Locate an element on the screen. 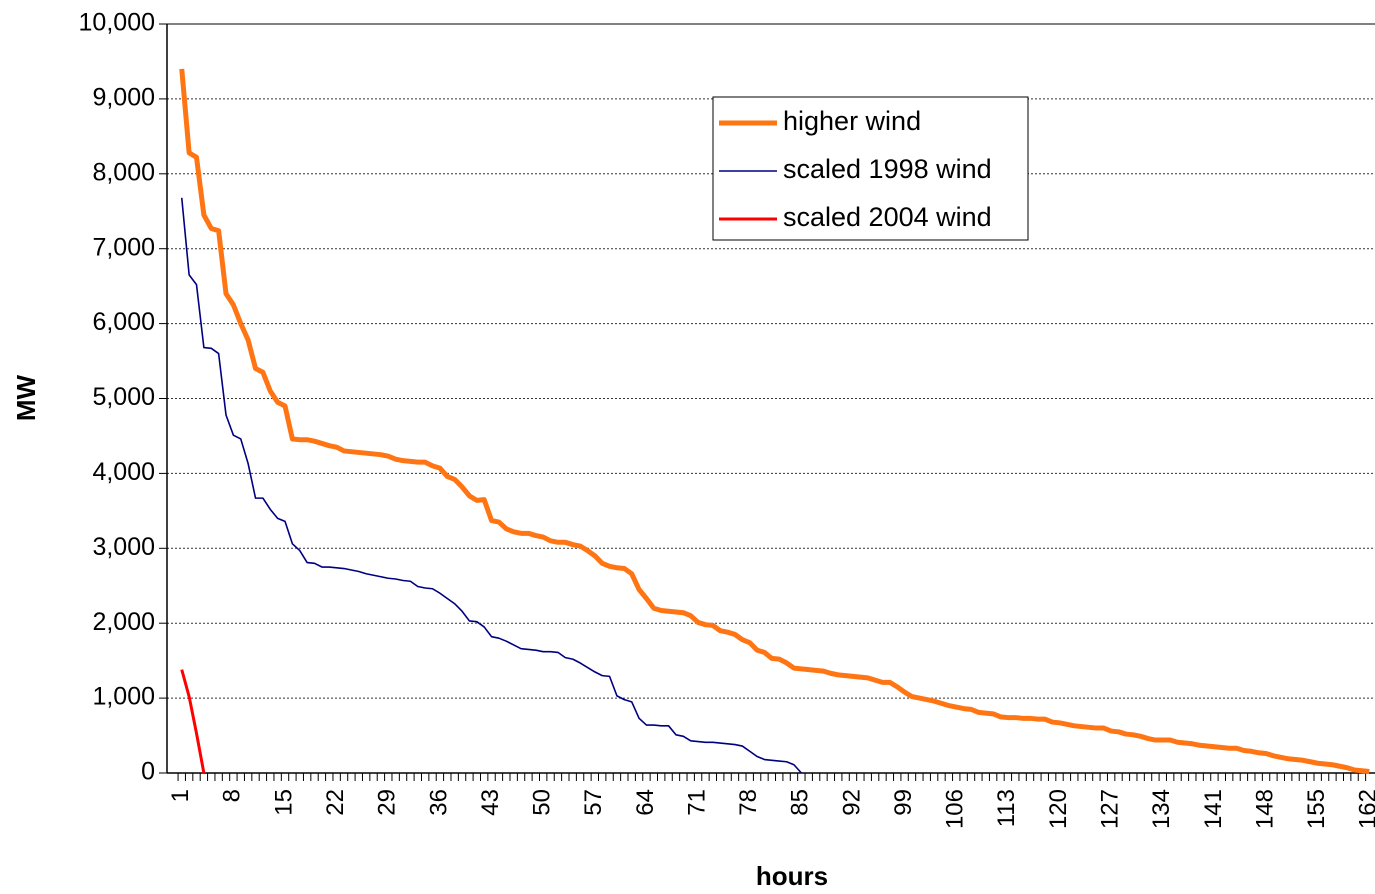 The width and height of the screenshot is (1375, 894). series-line is located at coordinates (193, 721).